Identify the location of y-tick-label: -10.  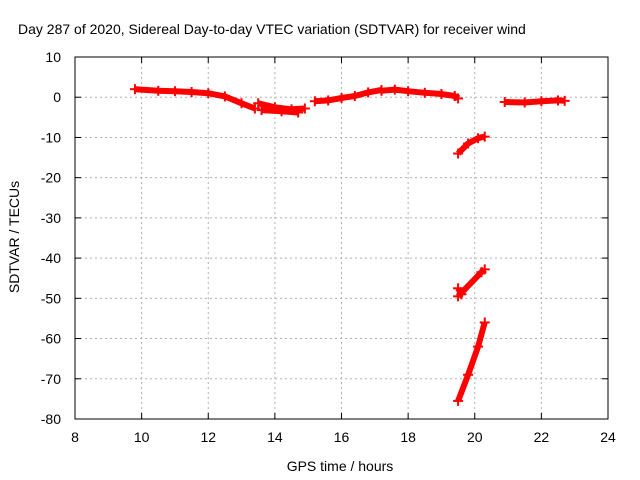
(51, 137).